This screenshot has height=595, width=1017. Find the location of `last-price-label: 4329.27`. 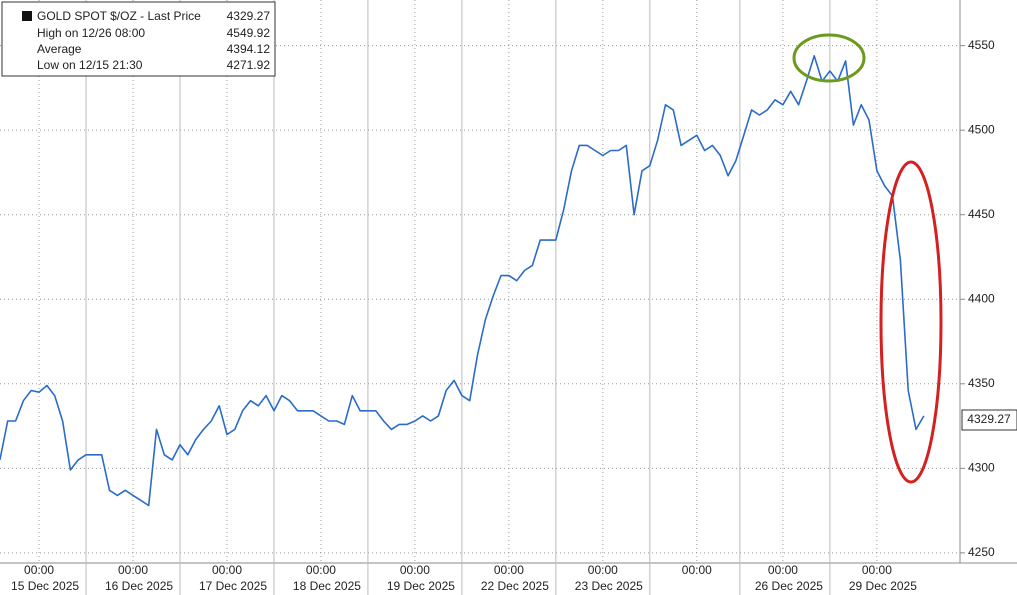

last-price-label: 4329.27 is located at coordinates (989, 419).